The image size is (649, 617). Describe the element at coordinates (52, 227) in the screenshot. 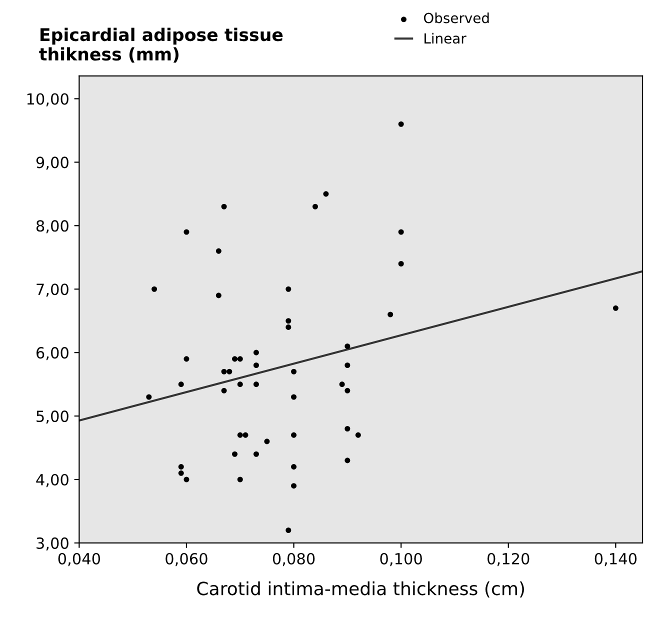

I see `y-tick-label: 8,00` at that location.